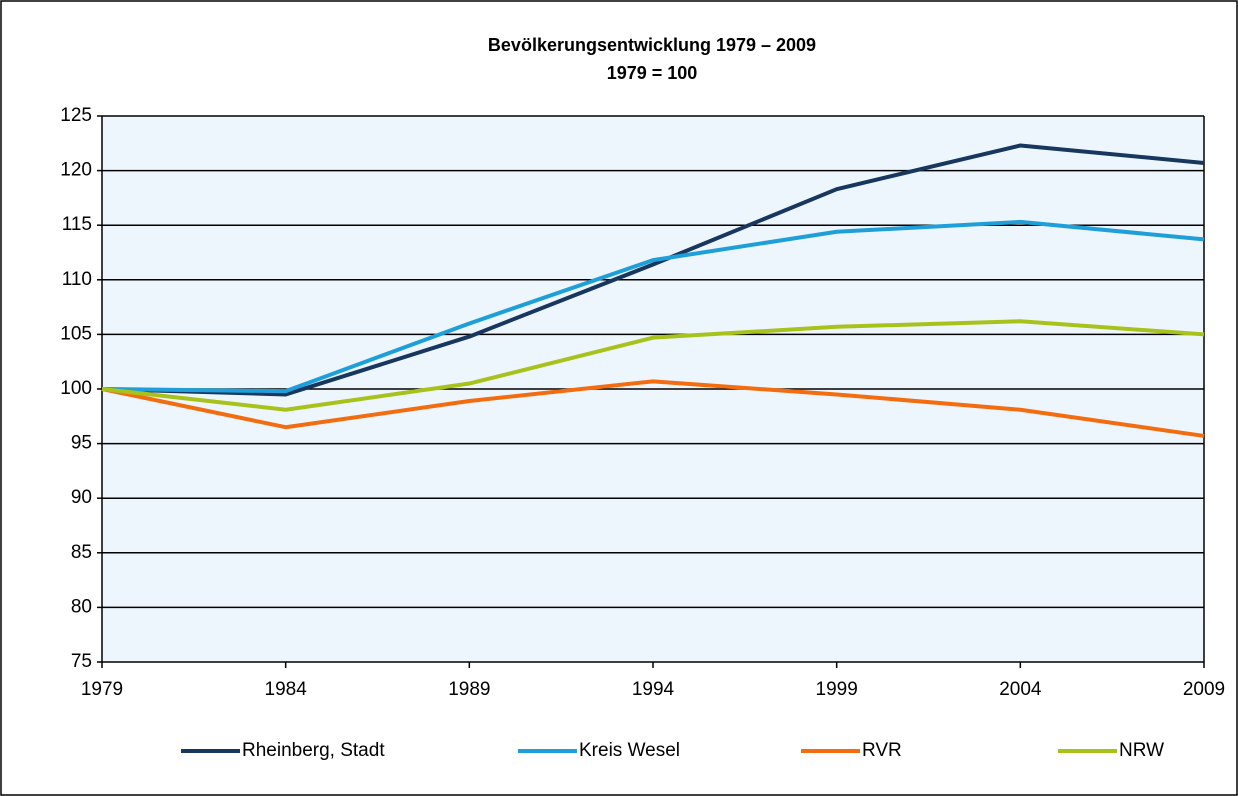 This screenshot has height=796, width=1238. Describe the element at coordinates (81, 443) in the screenshot. I see `y-tick-label: 95` at that location.